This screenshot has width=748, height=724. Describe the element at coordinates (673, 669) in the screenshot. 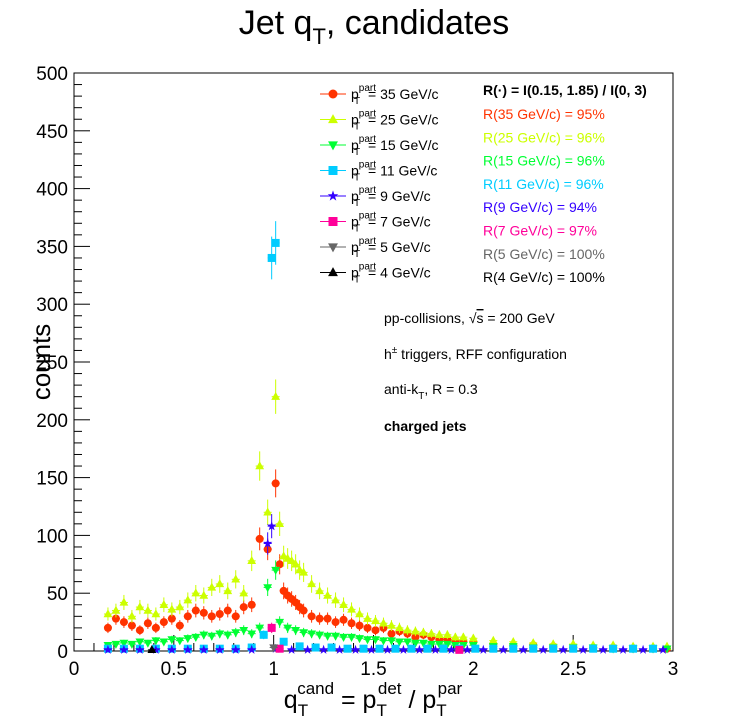

I see `x-tick-label: 3` at that location.